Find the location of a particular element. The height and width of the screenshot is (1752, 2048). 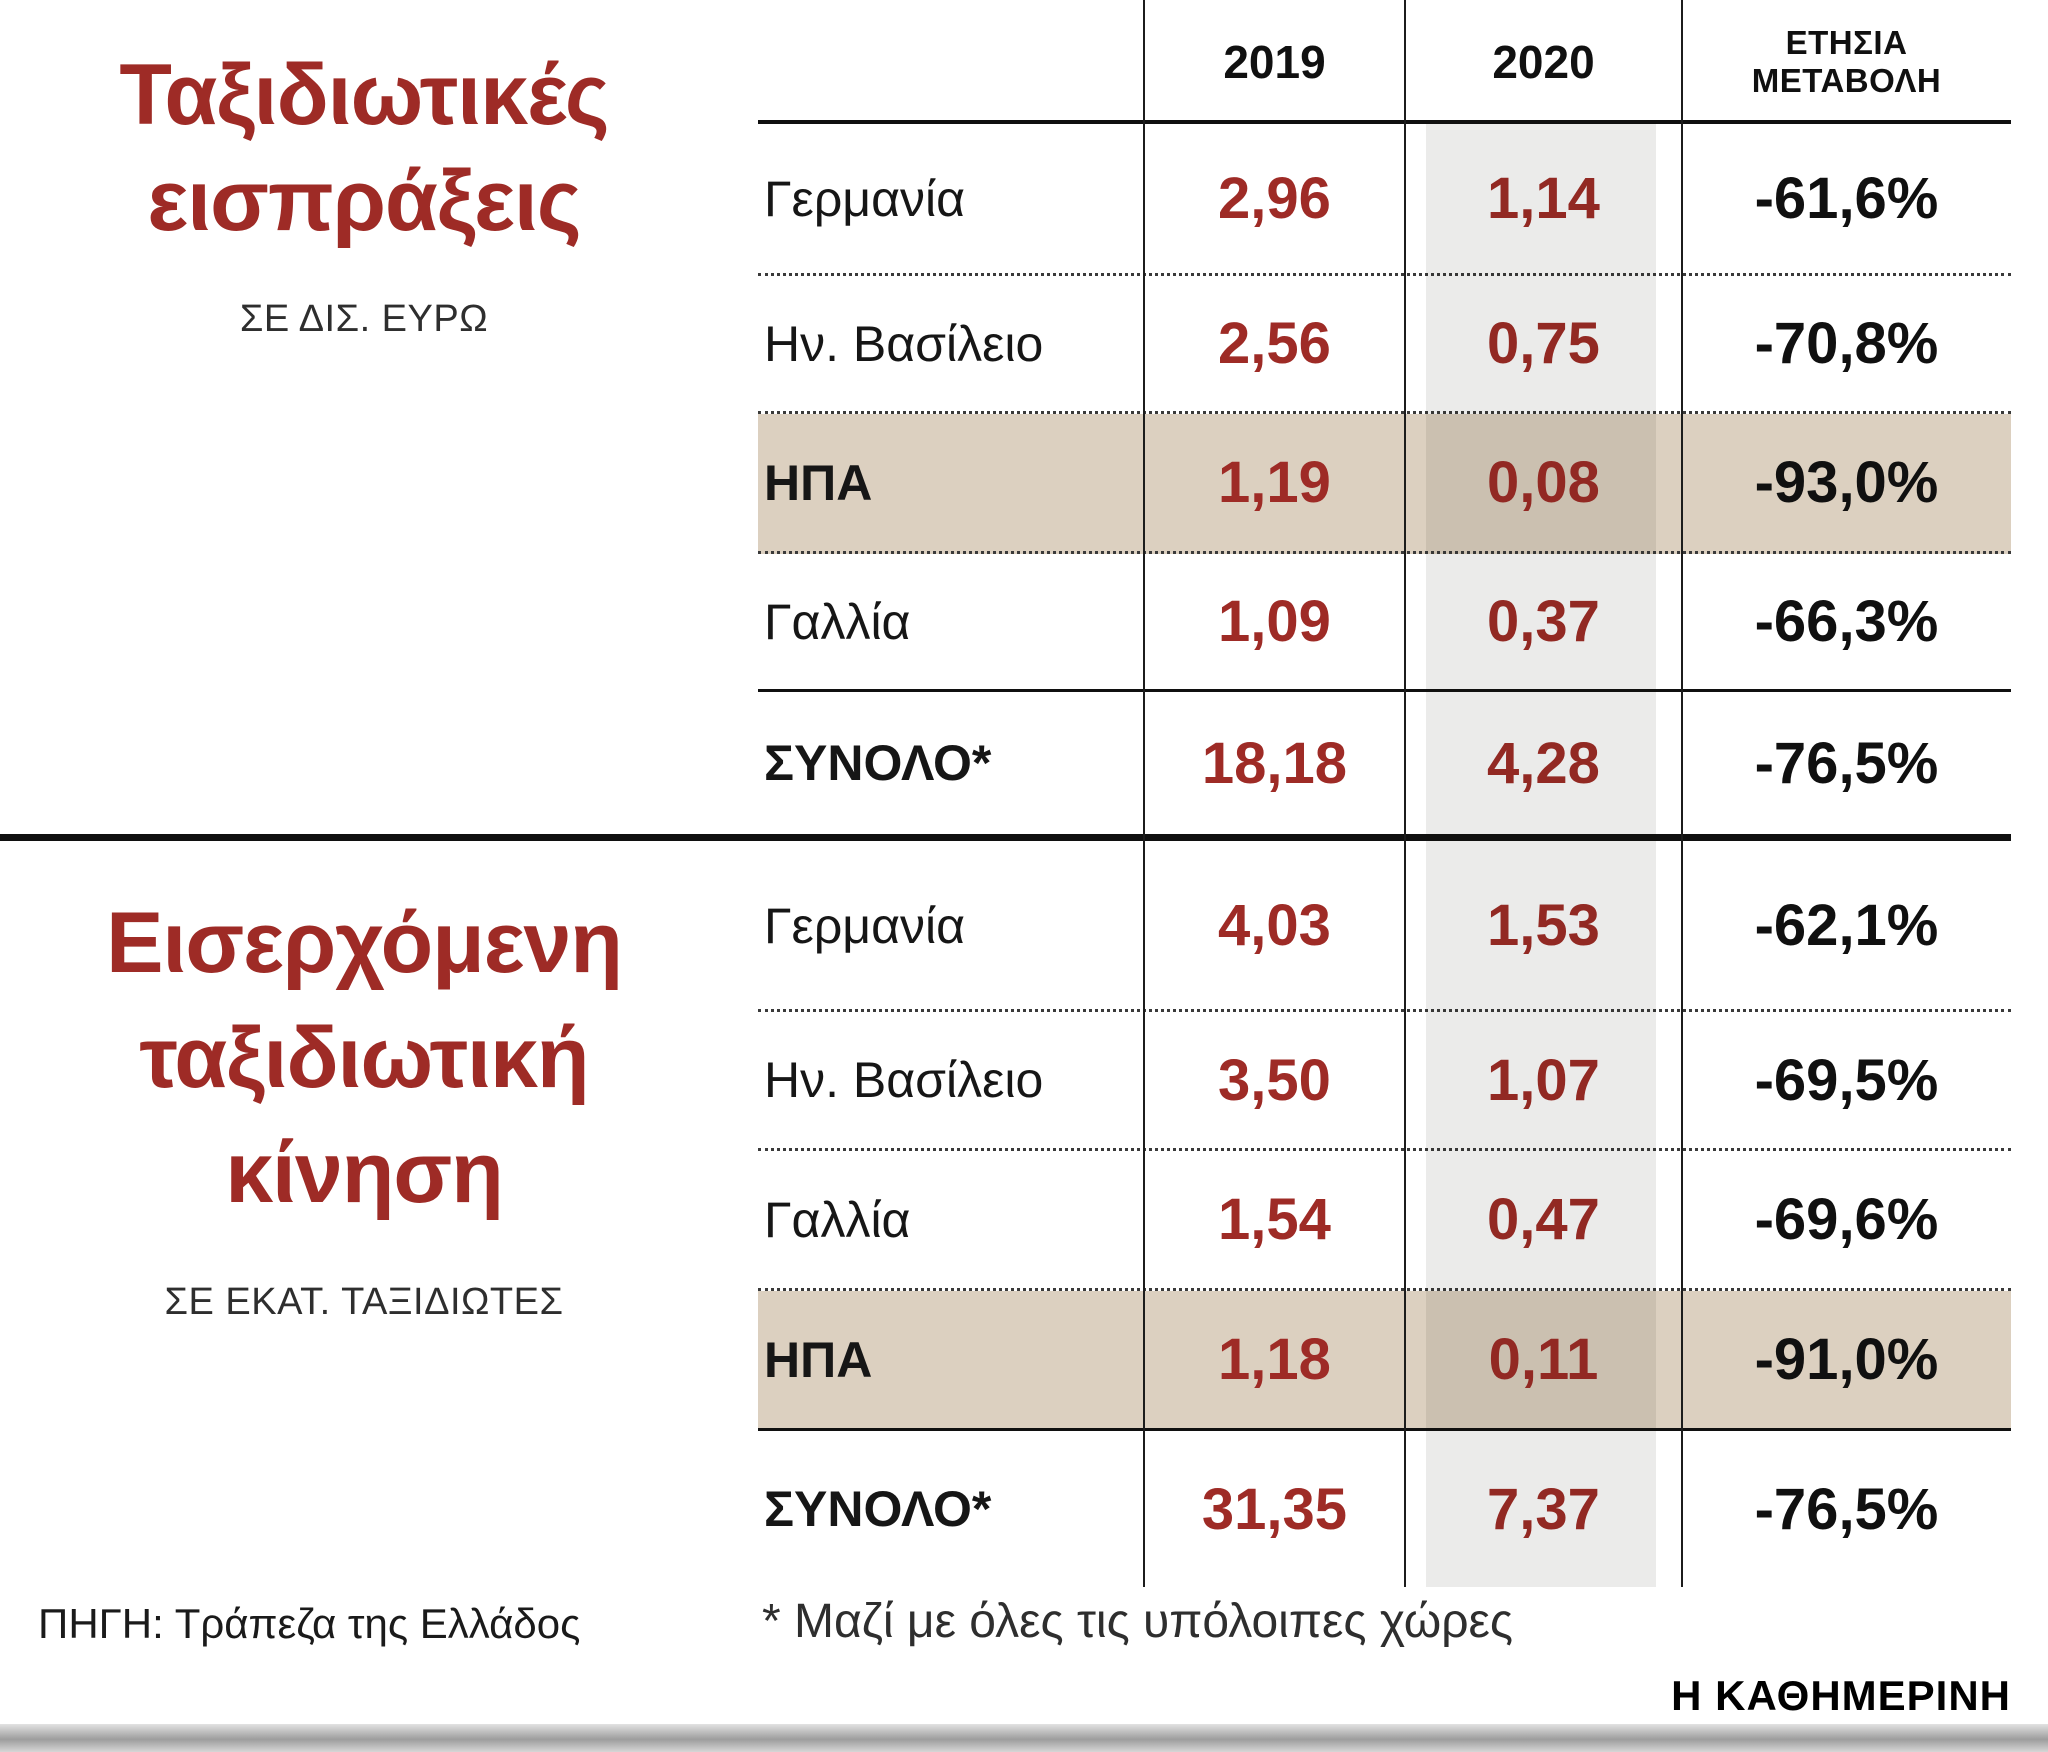

table-row-highlighted: ΗΠΑ 1,18 0,11 -91,0% is located at coordinates (1384, 1361).